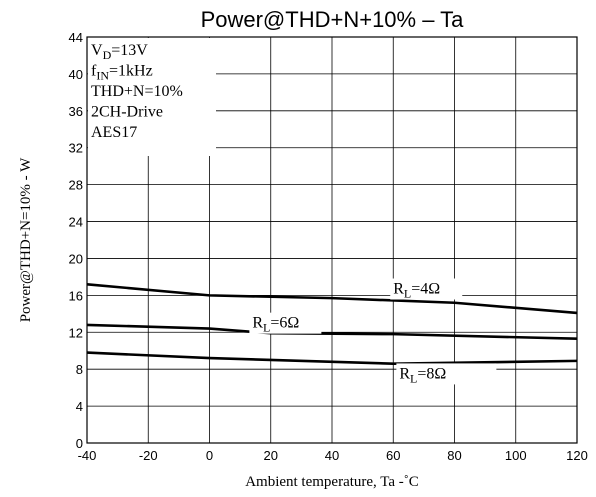  Describe the element at coordinates (79, 443) in the screenshot. I see `y-tick-label: 0` at that location.